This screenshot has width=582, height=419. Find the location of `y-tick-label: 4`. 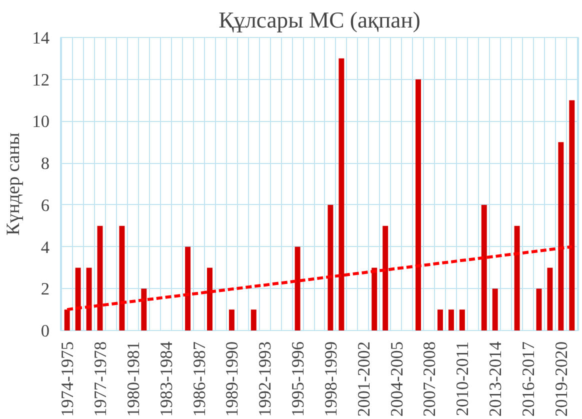

y-tick-label: 4 is located at coordinates (45, 247).